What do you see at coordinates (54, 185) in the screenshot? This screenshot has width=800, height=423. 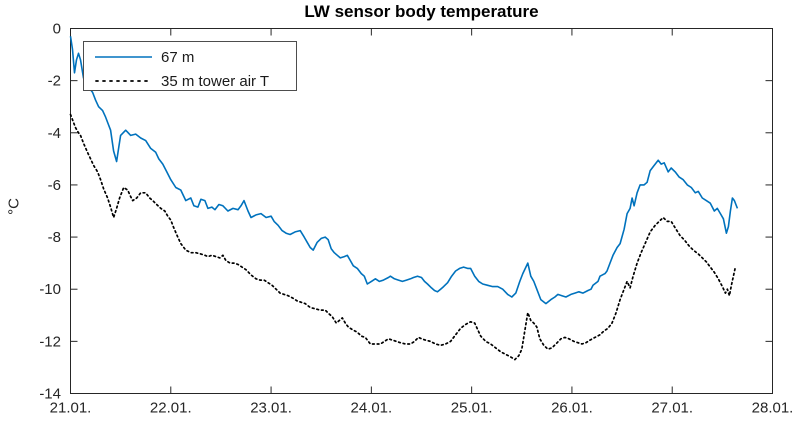 I see `y-tick-label: -6` at bounding box center [54, 185].